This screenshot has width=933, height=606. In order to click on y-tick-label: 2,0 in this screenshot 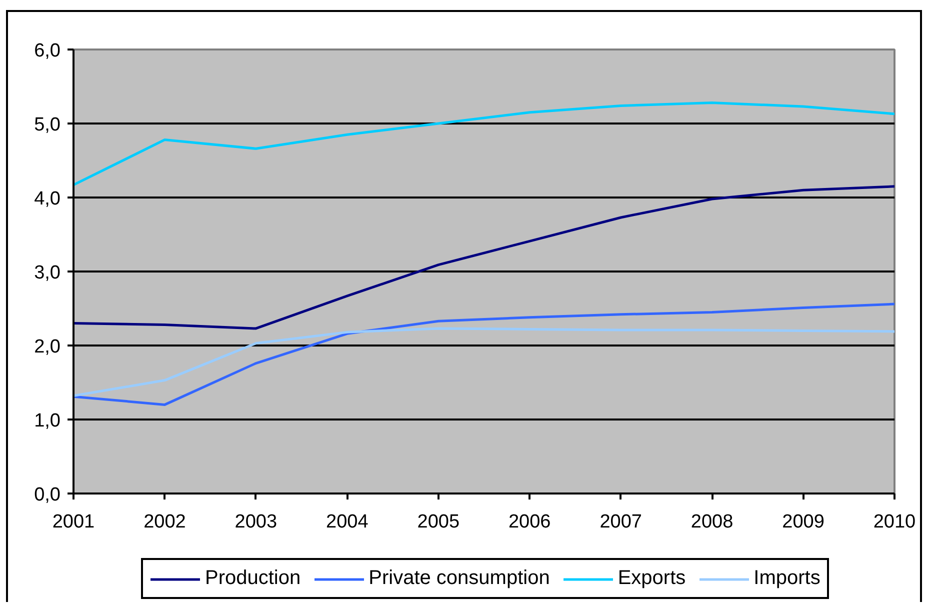, I will do `click(47, 347)`.